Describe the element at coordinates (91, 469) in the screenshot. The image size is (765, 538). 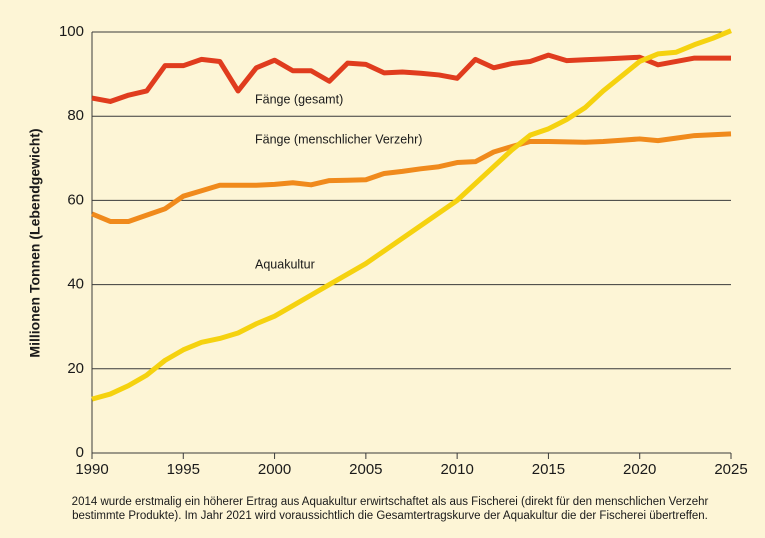
I see `x-tick-label: 1990` at that location.